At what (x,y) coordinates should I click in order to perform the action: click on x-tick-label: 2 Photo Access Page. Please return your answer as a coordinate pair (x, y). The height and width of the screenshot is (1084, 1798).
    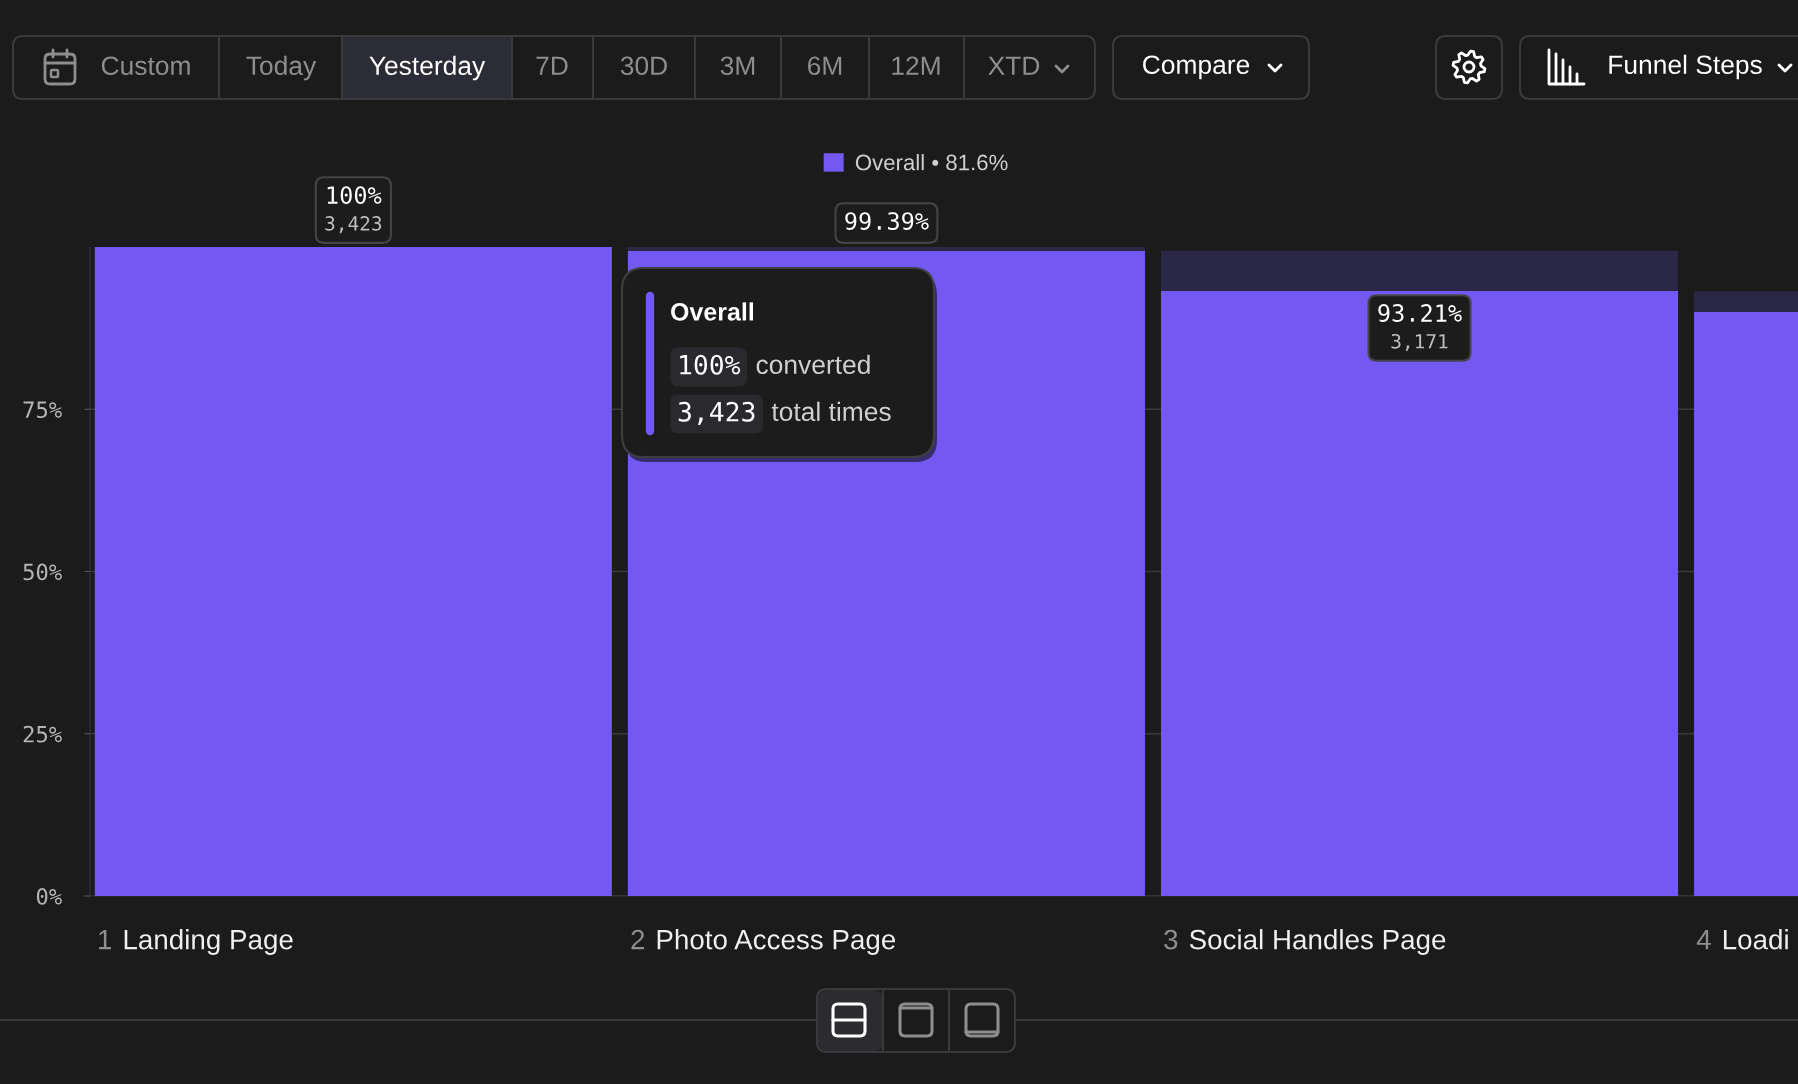
    Looking at the image, I should click on (763, 942).